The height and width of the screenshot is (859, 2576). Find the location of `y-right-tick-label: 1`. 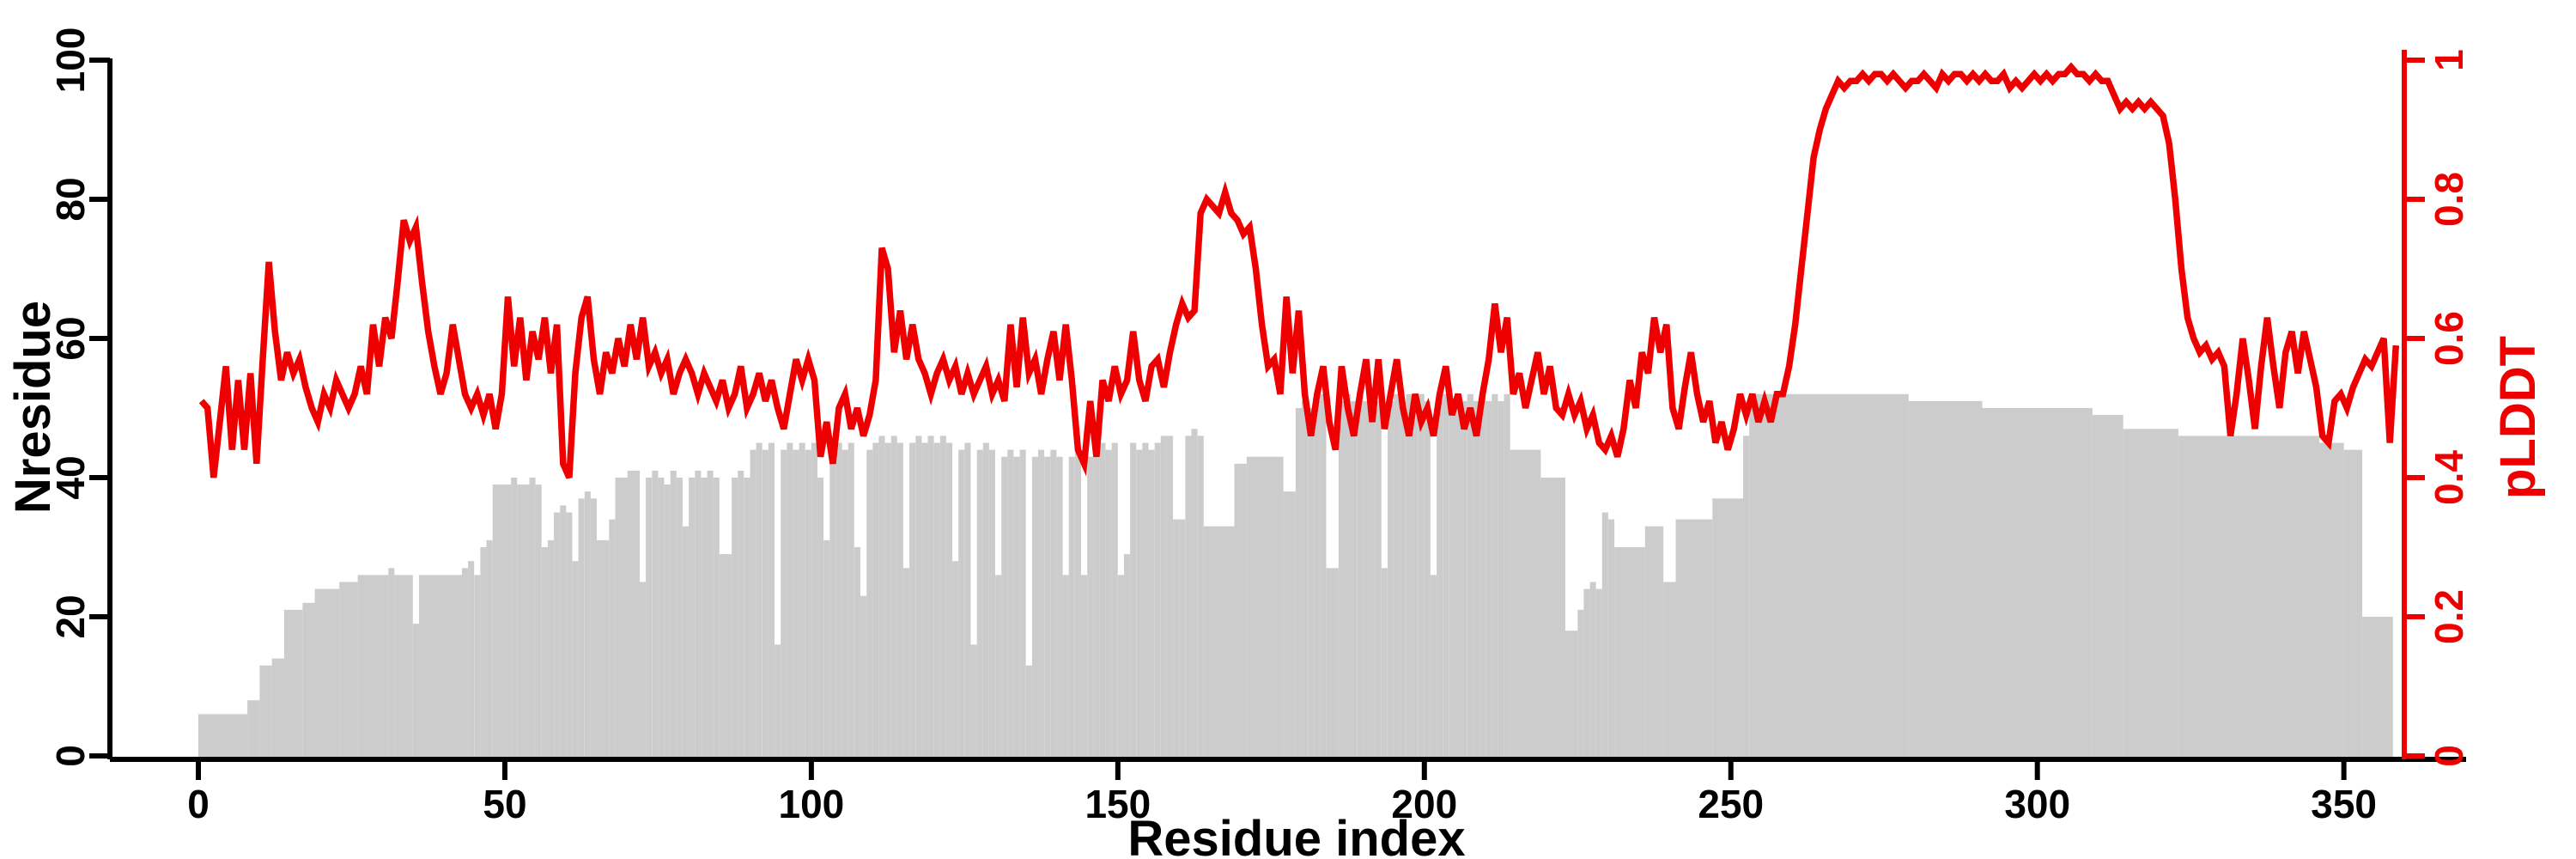

y-right-tick-label: 1 is located at coordinates (2449, 60).